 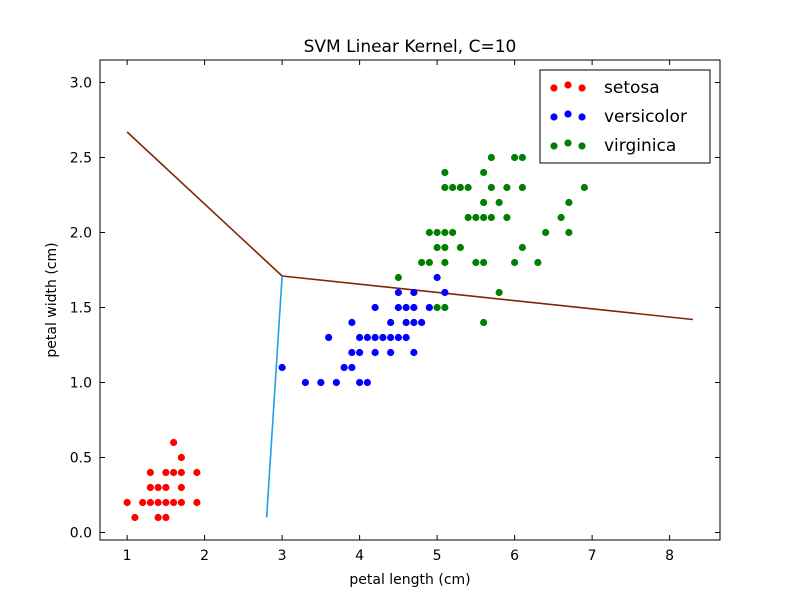 I want to click on y-tick-label: 1.0, so click(x=81, y=384).